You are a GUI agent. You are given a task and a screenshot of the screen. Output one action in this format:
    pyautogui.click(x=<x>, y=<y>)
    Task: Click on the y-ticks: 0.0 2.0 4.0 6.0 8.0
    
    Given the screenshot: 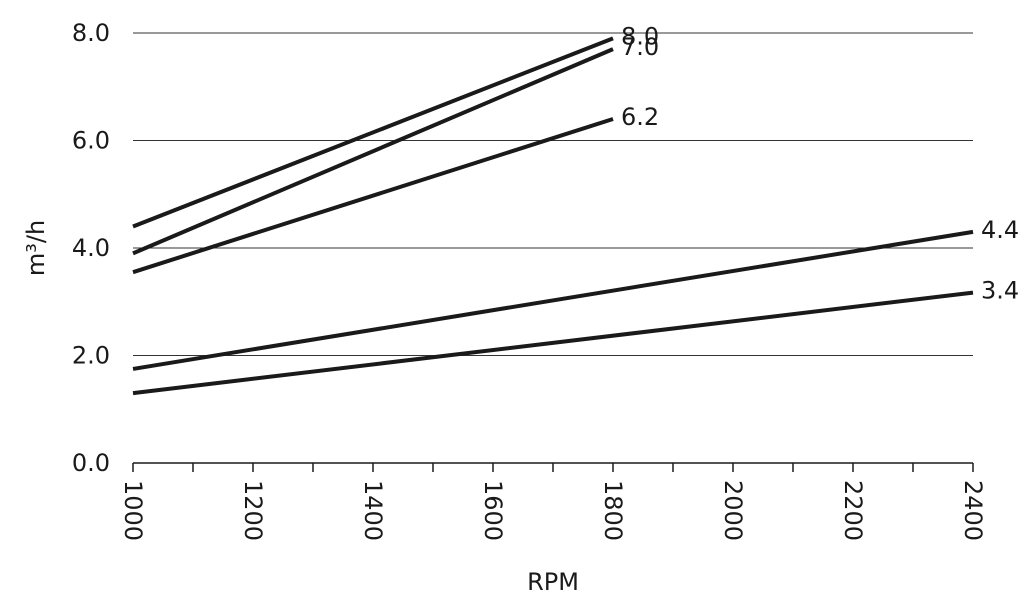 What is the action you would take?
    pyautogui.click(x=91, y=248)
    